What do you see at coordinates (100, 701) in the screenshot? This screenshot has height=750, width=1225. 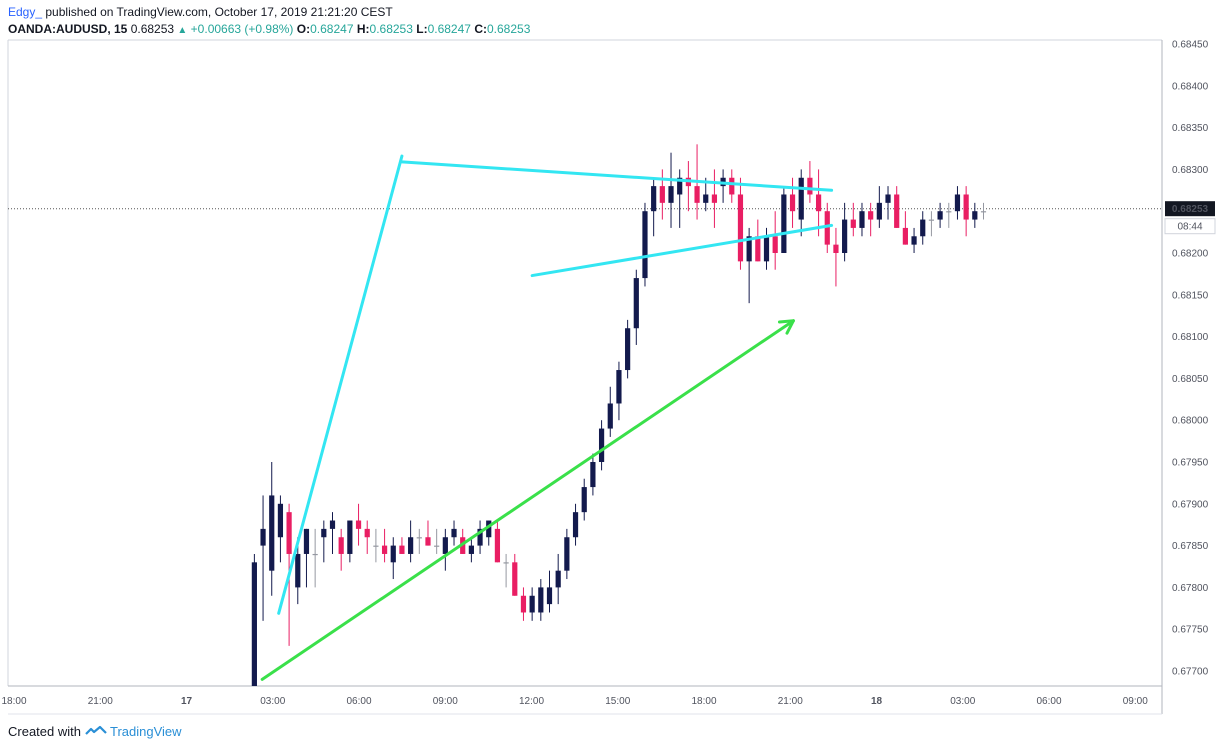 I see `time-tick-label: 21:00` at bounding box center [100, 701].